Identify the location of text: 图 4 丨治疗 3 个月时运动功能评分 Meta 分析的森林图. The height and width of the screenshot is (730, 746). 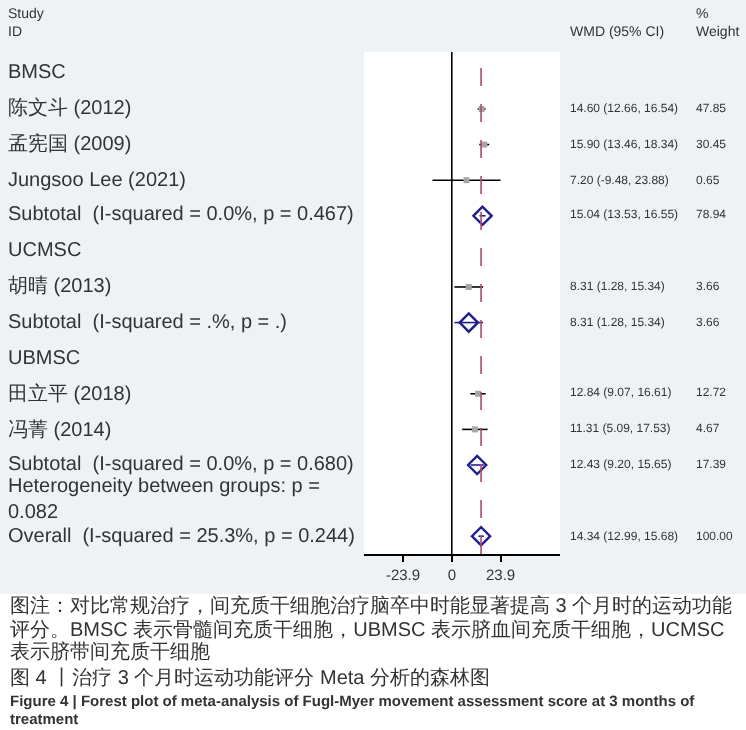
(251, 679).